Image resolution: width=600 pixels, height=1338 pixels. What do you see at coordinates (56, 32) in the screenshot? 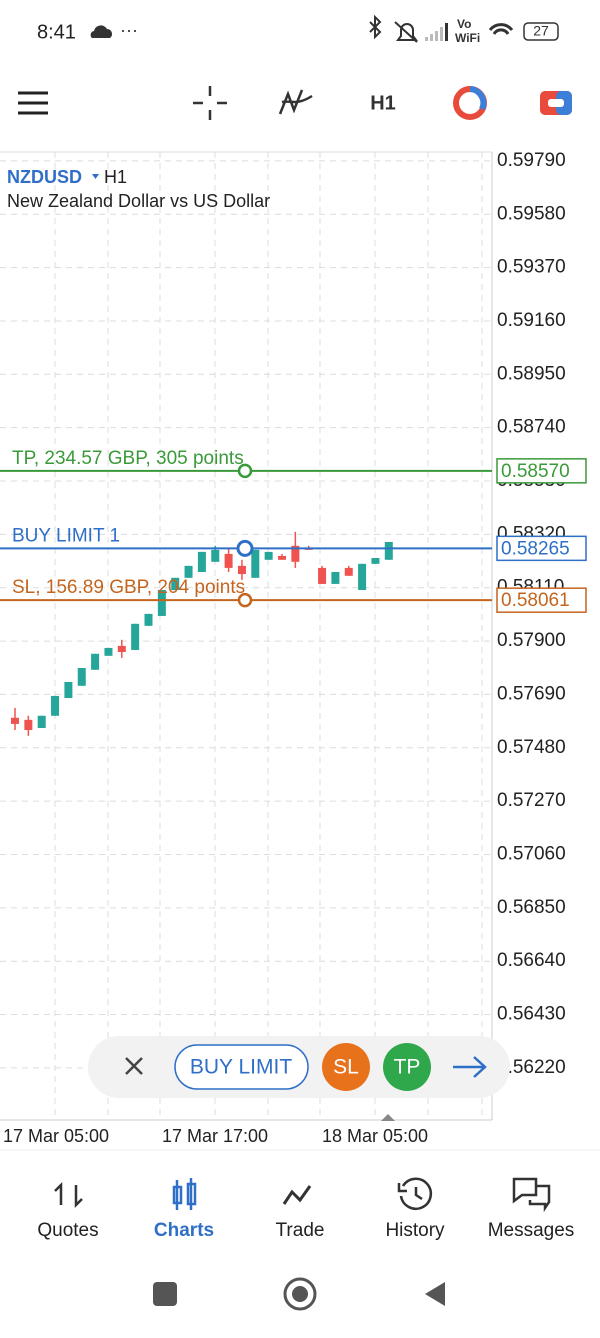
I see `status-time: 8:41` at bounding box center [56, 32].